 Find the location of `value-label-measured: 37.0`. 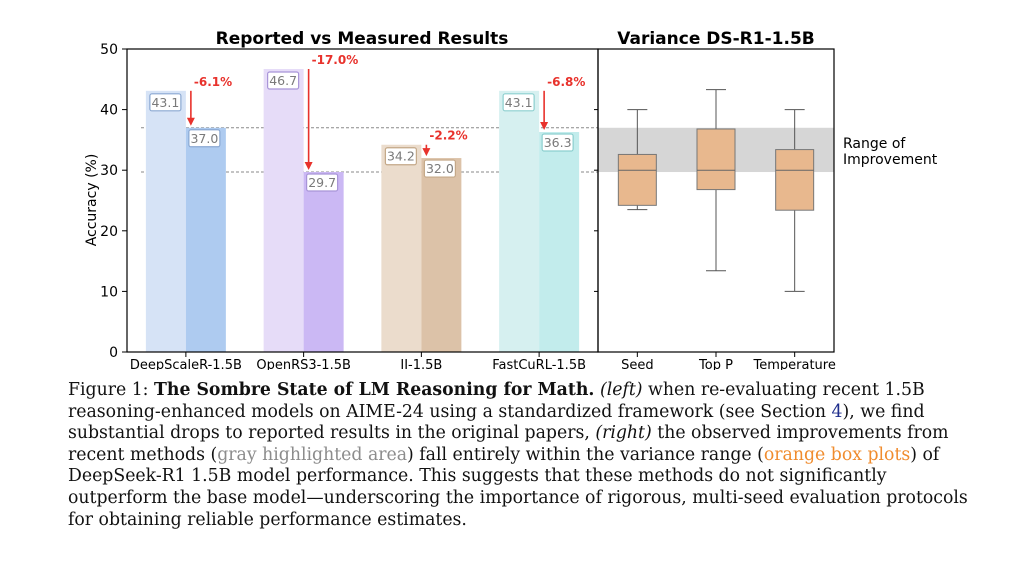

value-label-measured: 37.0 is located at coordinates (204, 138).